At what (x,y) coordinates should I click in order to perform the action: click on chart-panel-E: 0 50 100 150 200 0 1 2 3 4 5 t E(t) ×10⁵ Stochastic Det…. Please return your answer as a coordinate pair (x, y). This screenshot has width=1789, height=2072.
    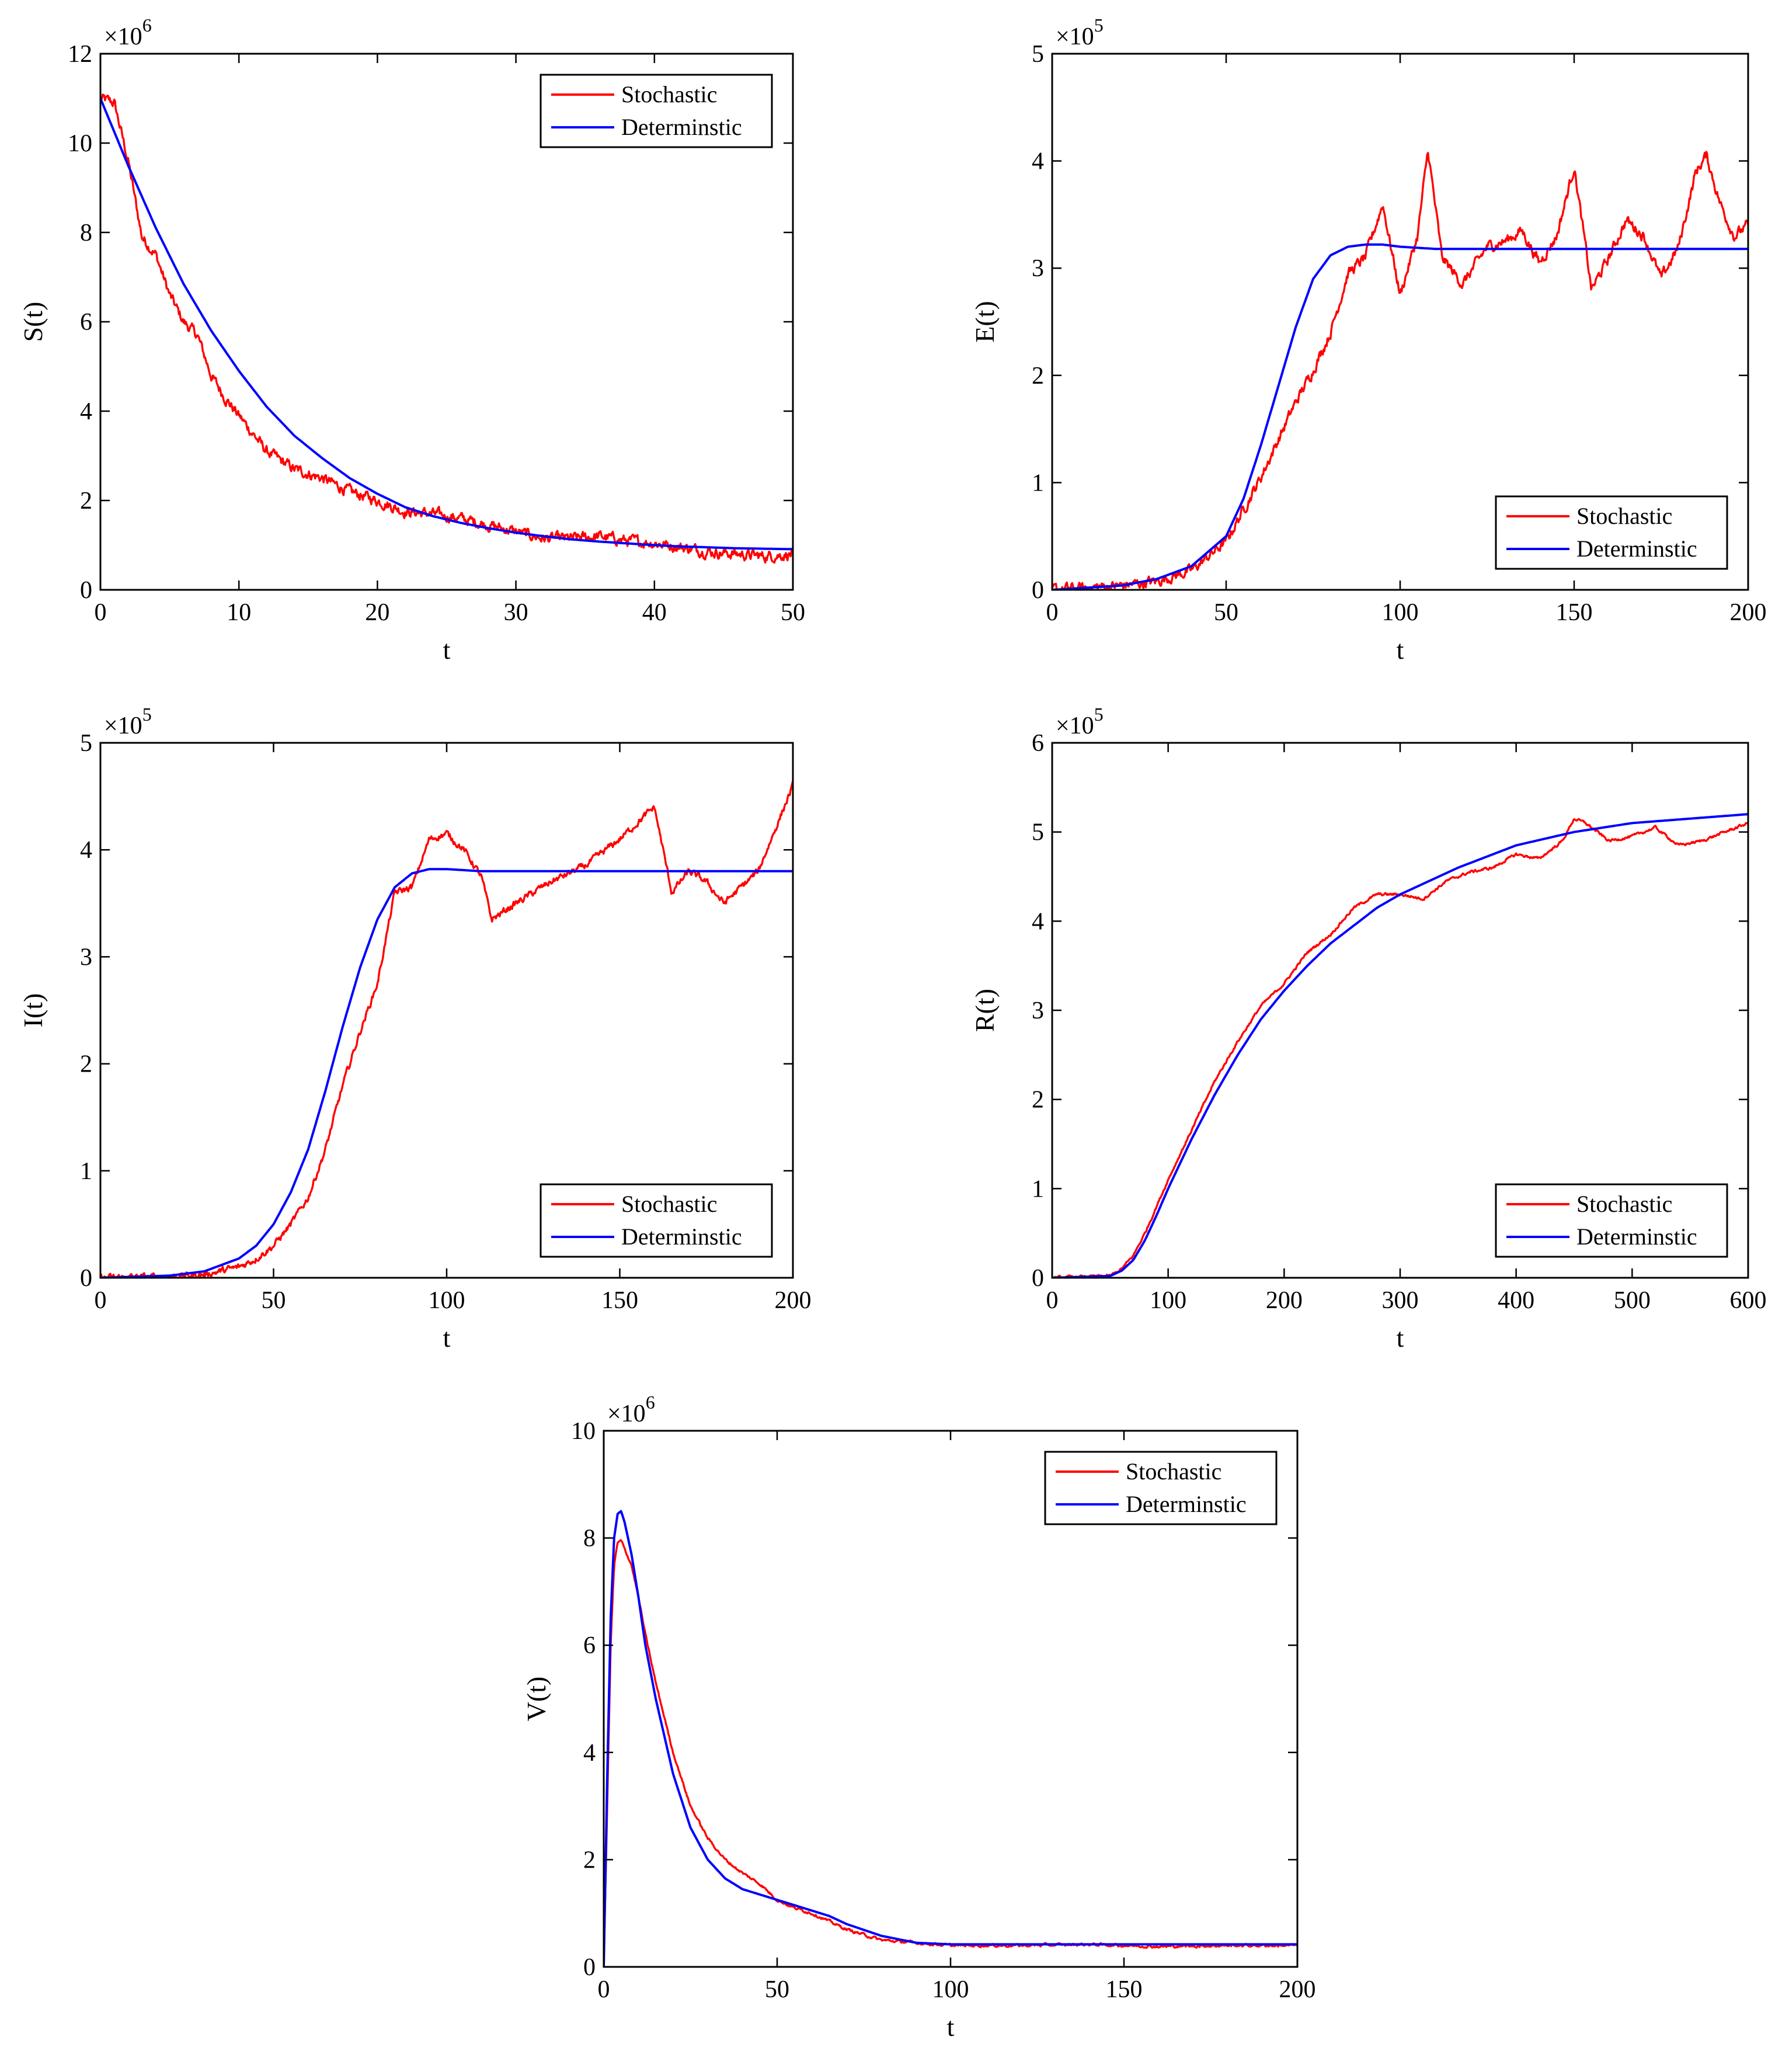
    Looking at the image, I should click on (1369, 340).